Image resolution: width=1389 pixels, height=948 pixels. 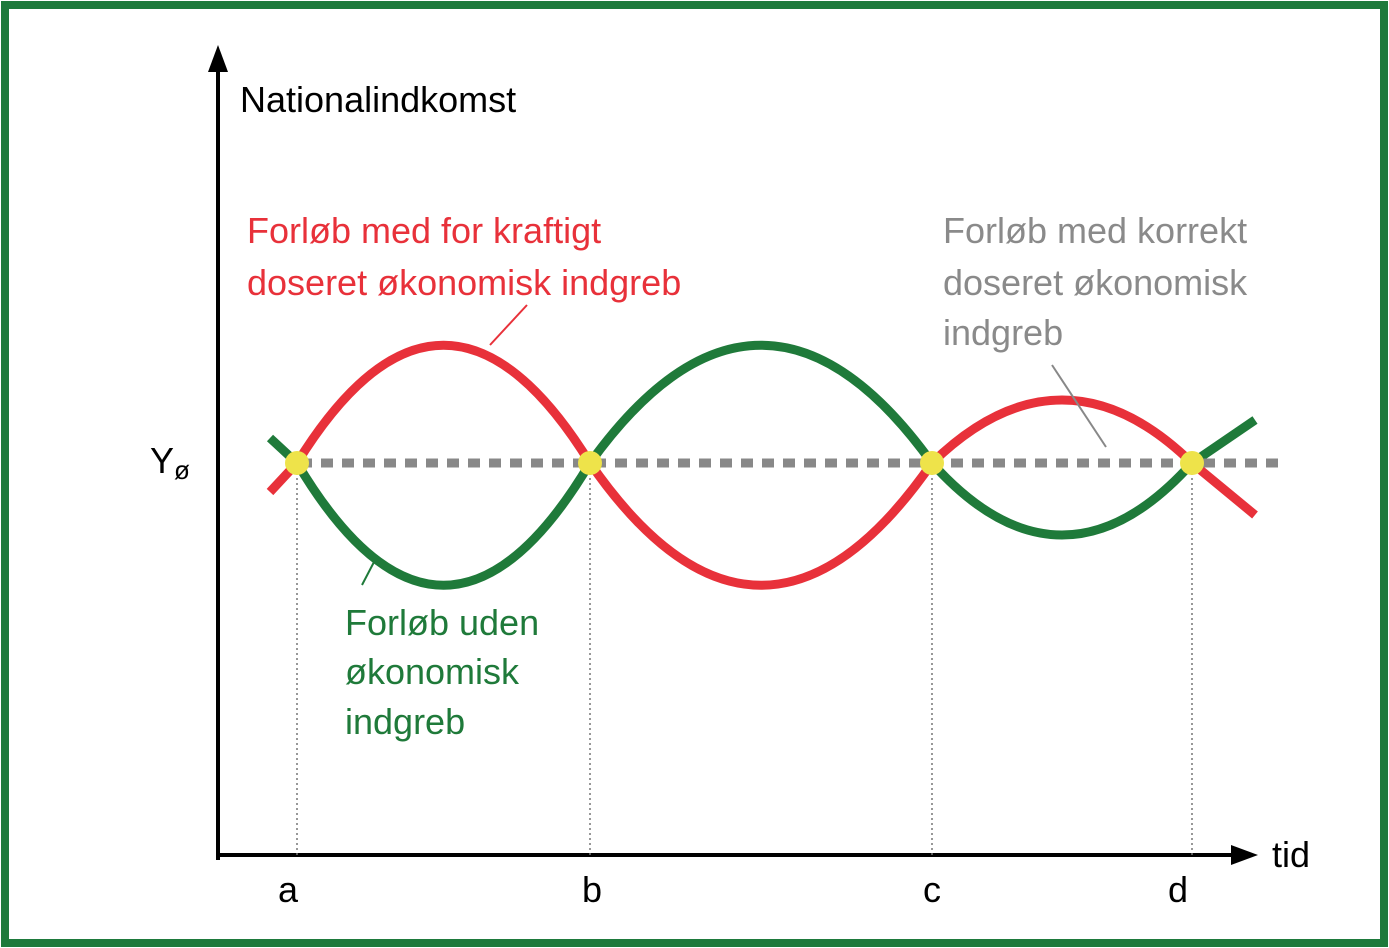 I want to click on level-symbol: Y, so click(x=162, y=460).